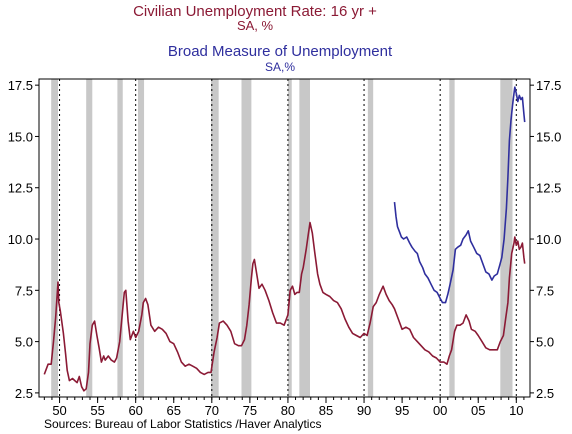 This screenshot has height=434, width=572. Describe the element at coordinates (545, 290) in the screenshot. I see `y-tick-label-right: 7.5` at that location.